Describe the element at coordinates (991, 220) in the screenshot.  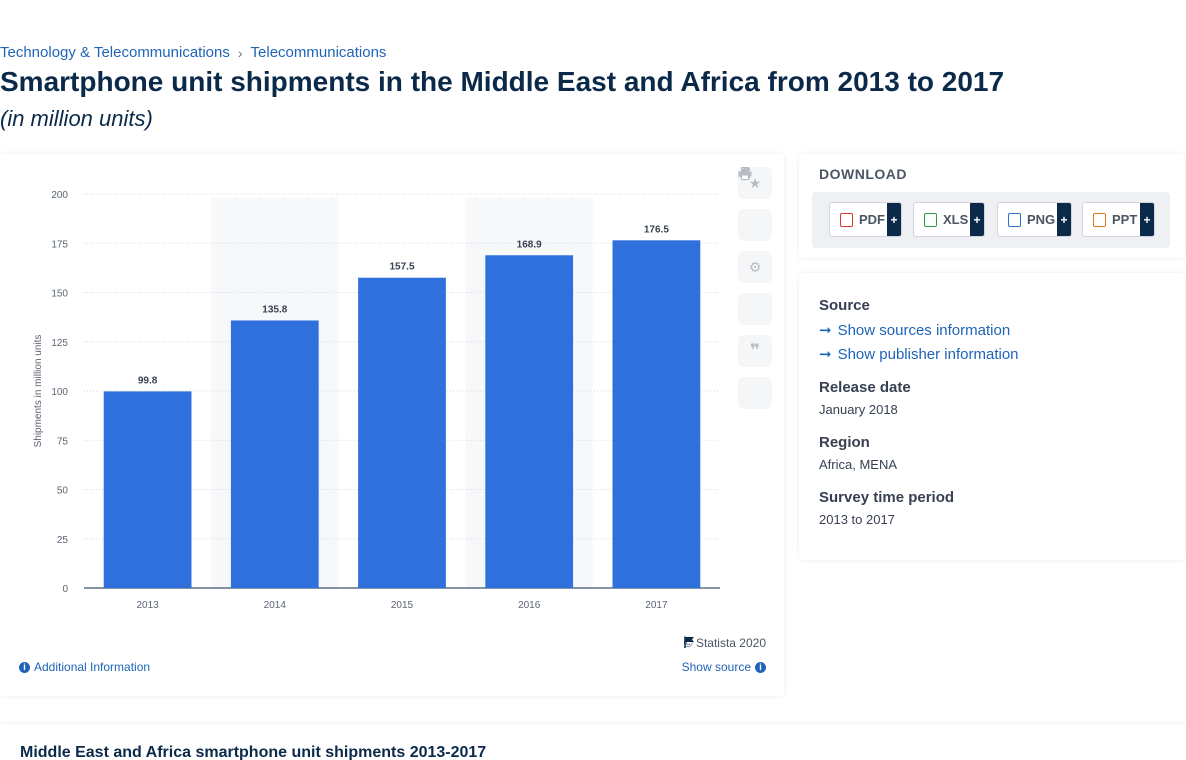
I see `download-buttons-row: PDF + XLS + PNG + PPT +` at that location.